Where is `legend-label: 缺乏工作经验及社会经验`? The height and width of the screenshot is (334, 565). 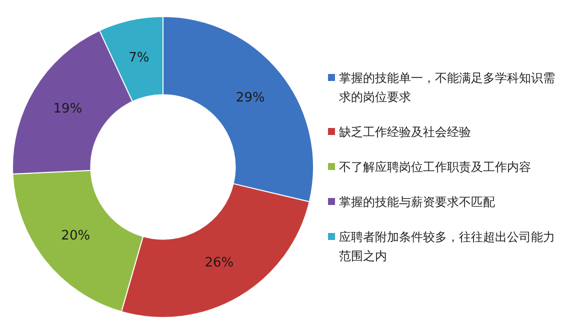
legend-label: 缺乏工作经验及社会经验 is located at coordinates (405, 132).